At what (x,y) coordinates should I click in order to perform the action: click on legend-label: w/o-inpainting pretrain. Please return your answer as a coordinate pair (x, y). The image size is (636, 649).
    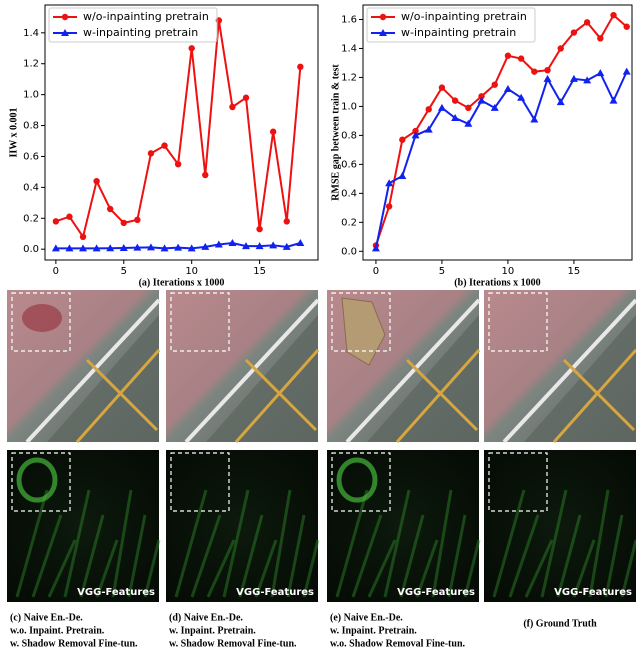
    Looking at the image, I should click on (464, 16).